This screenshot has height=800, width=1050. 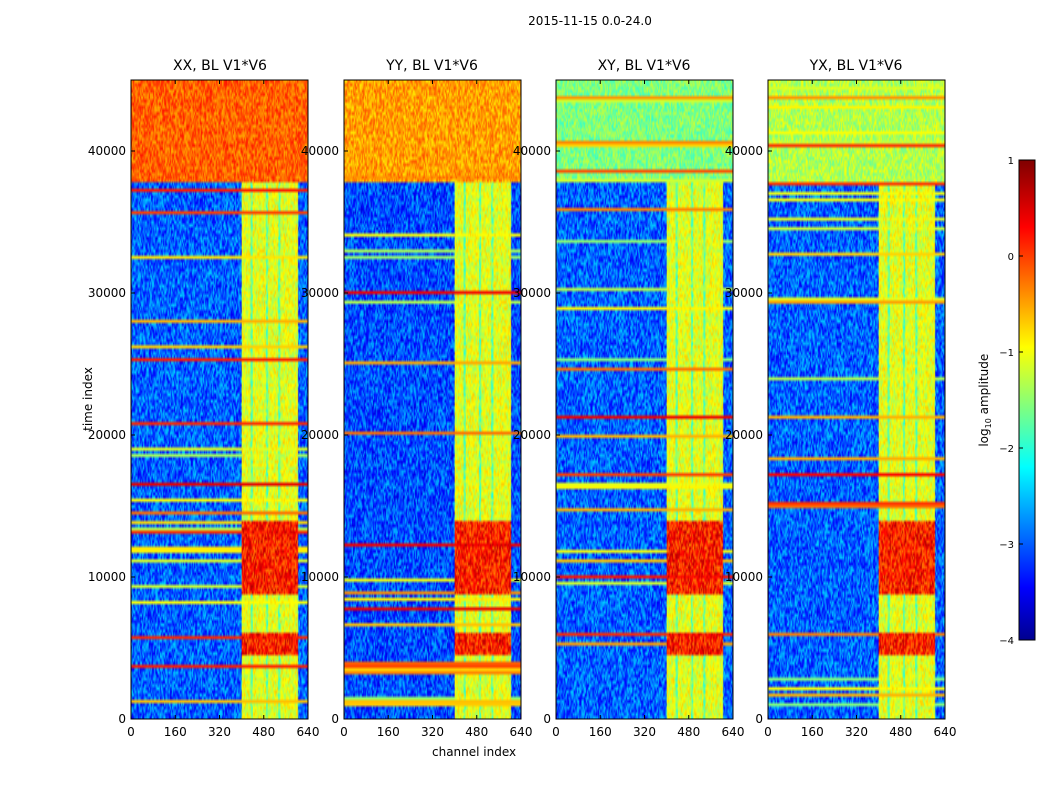 What do you see at coordinates (590, 21) in the screenshot?
I see `figure-title: 2015-11-15 0.0-24.0` at bounding box center [590, 21].